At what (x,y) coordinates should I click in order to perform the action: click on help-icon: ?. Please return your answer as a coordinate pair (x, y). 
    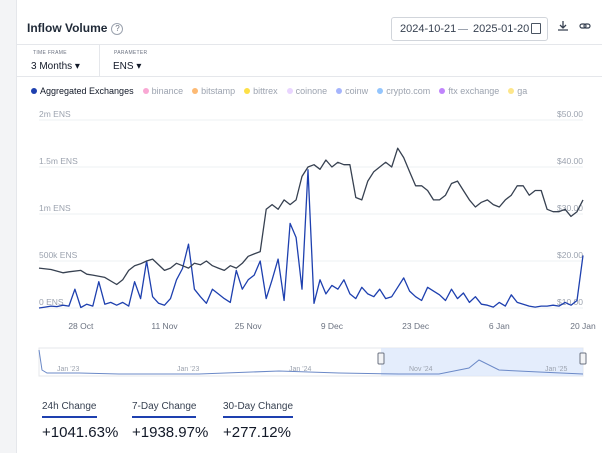
    Looking at the image, I should click on (117, 29).